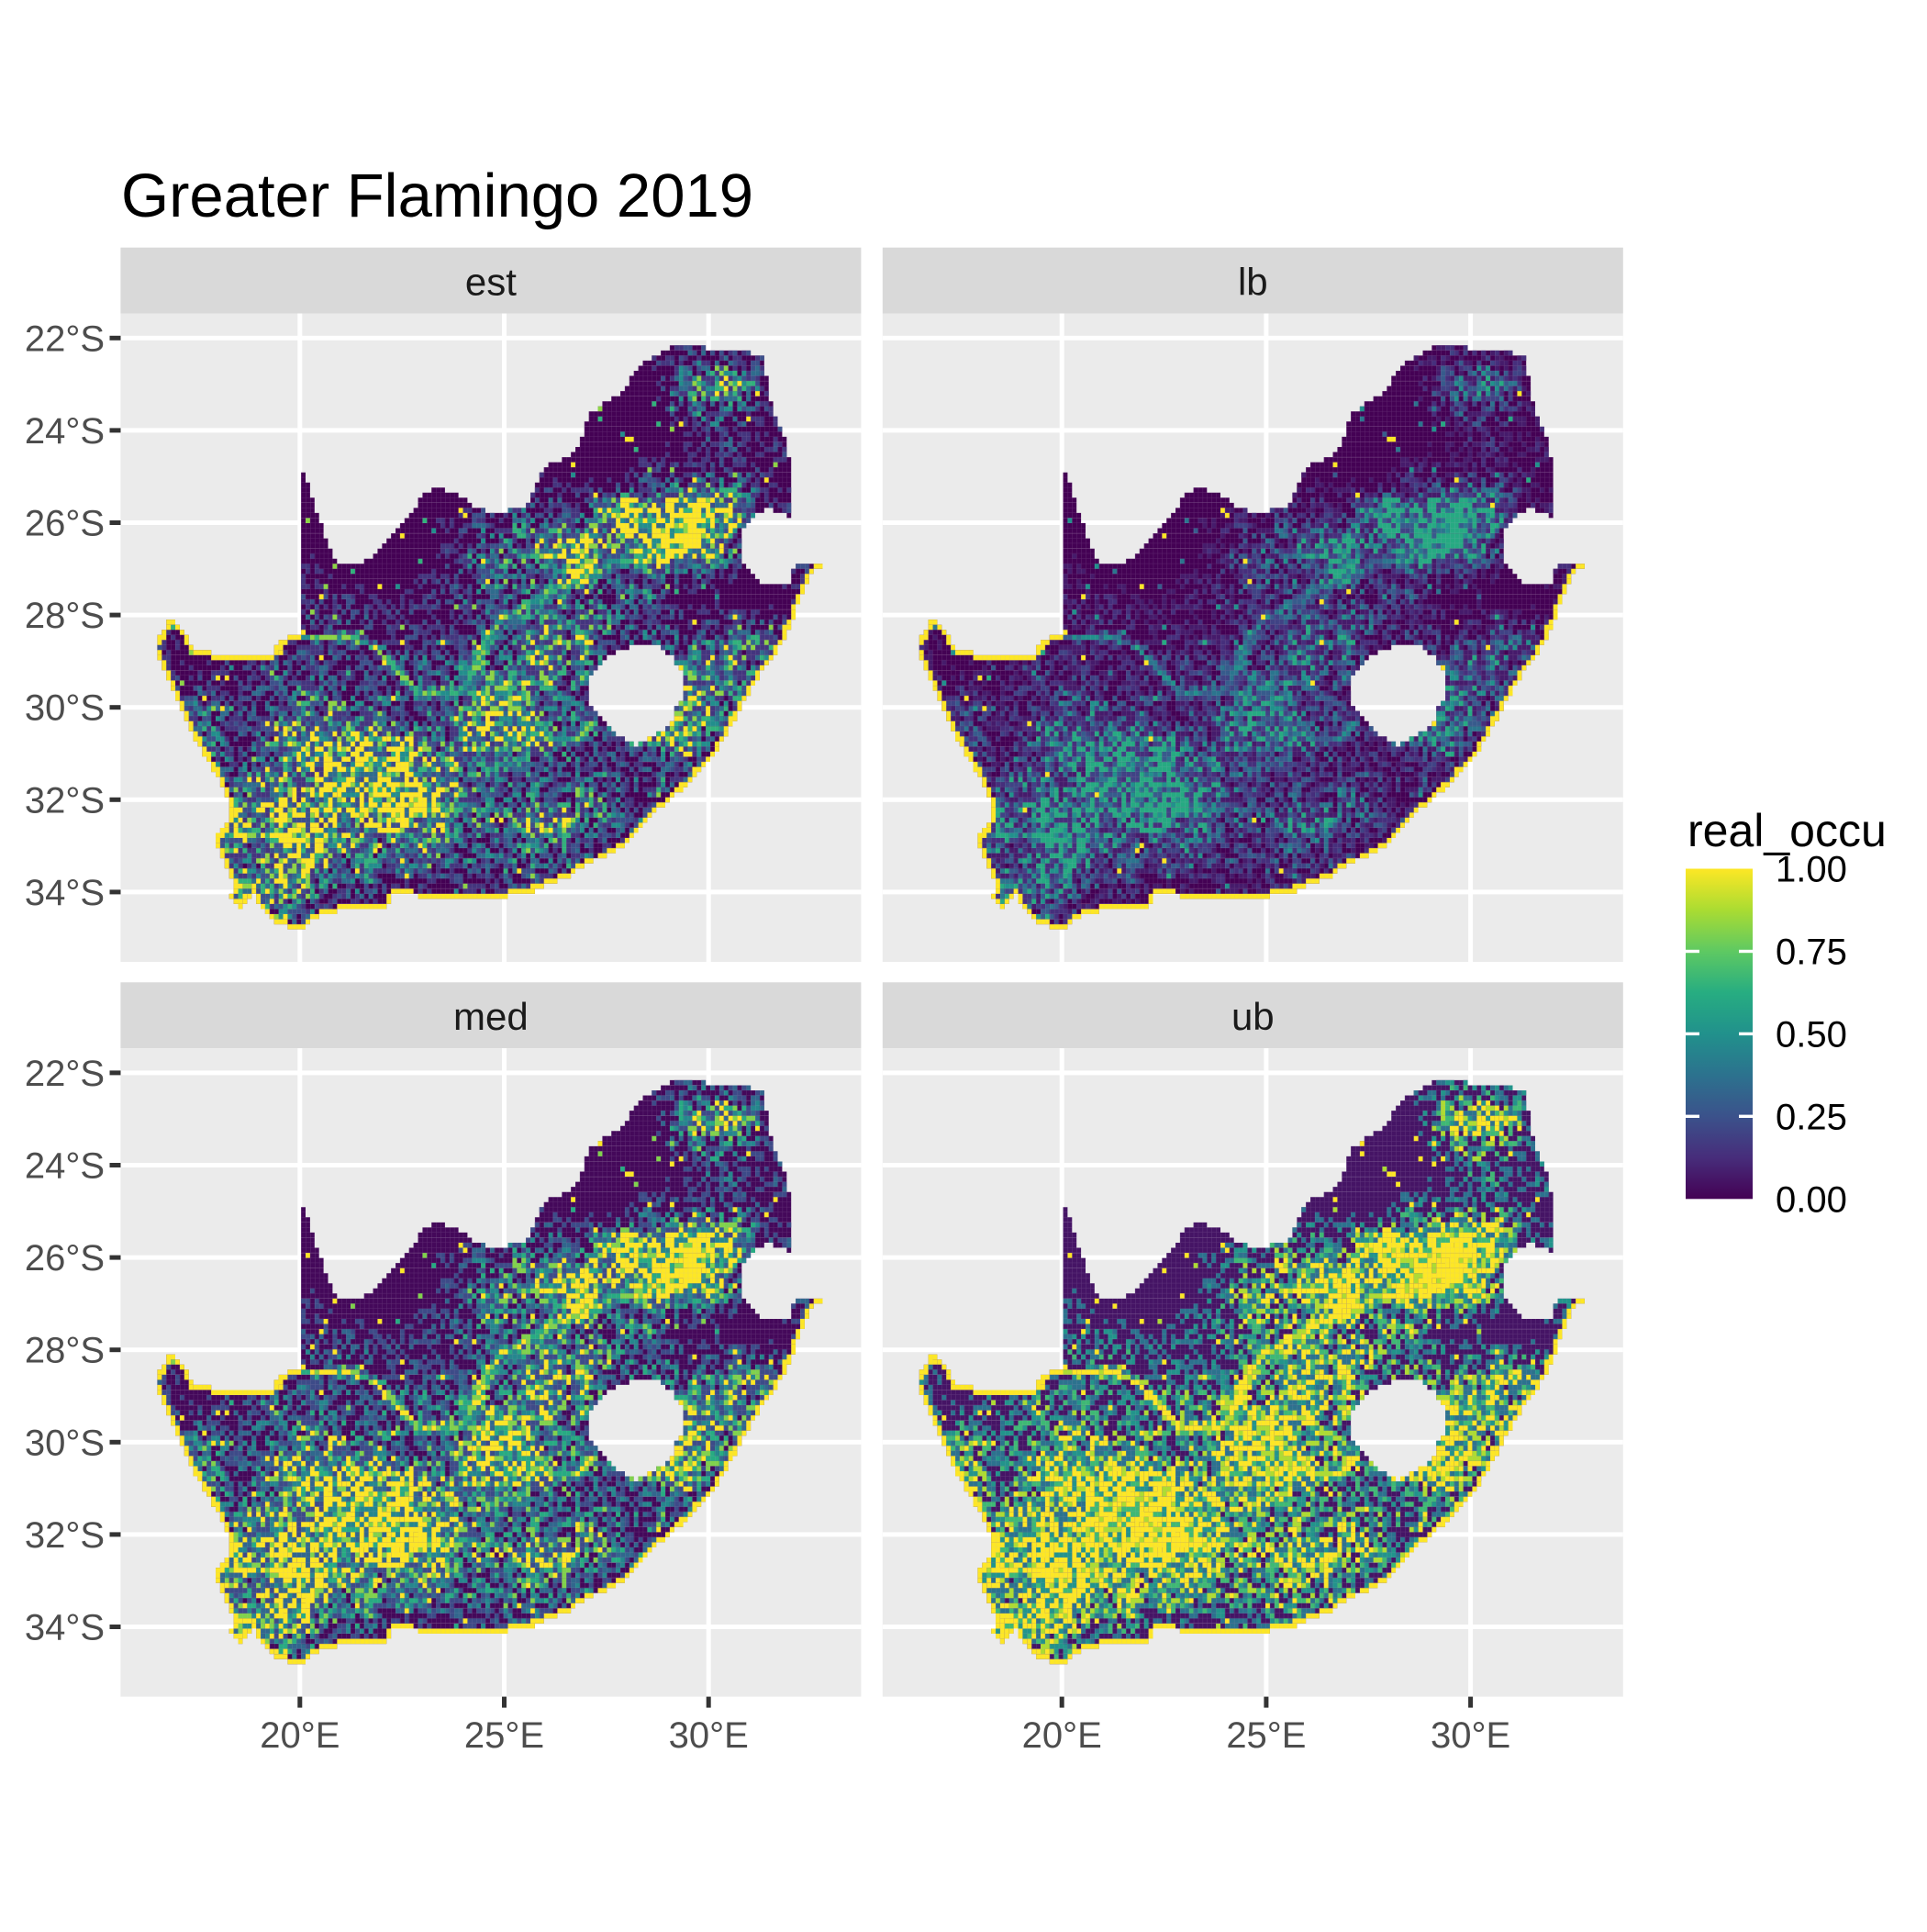 The image size is (1927, 1932). Describe the element at coordinates (437, 196) in the screenshot. I see `svg-text: Greater Flamingo 2019` at that location.